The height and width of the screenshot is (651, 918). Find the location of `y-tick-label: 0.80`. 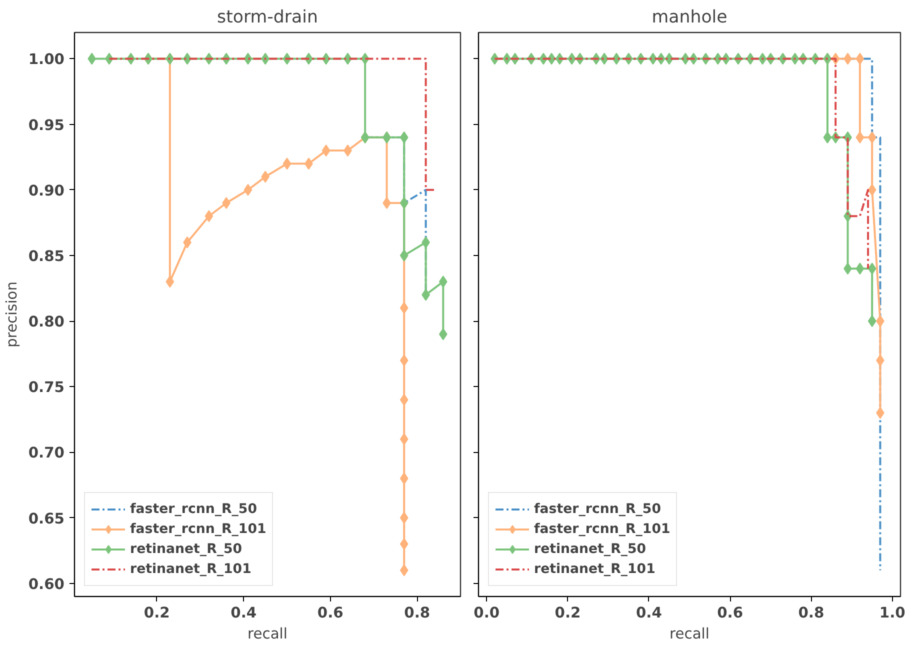

y-tick-label: 0.80 is located at coordinates (46, 322).